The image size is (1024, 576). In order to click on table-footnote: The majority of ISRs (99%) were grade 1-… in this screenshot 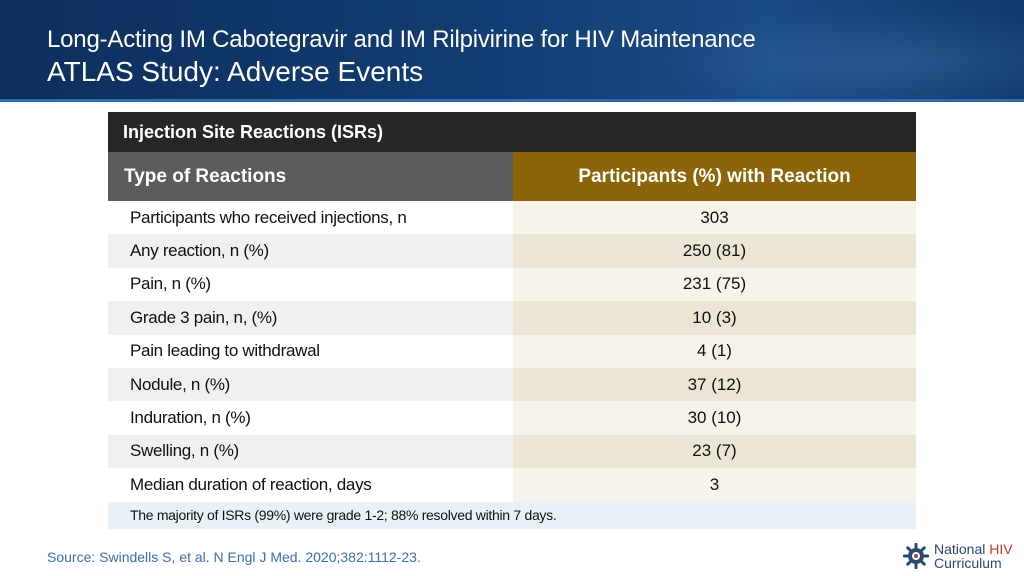, I will do `click(512, 515)`.